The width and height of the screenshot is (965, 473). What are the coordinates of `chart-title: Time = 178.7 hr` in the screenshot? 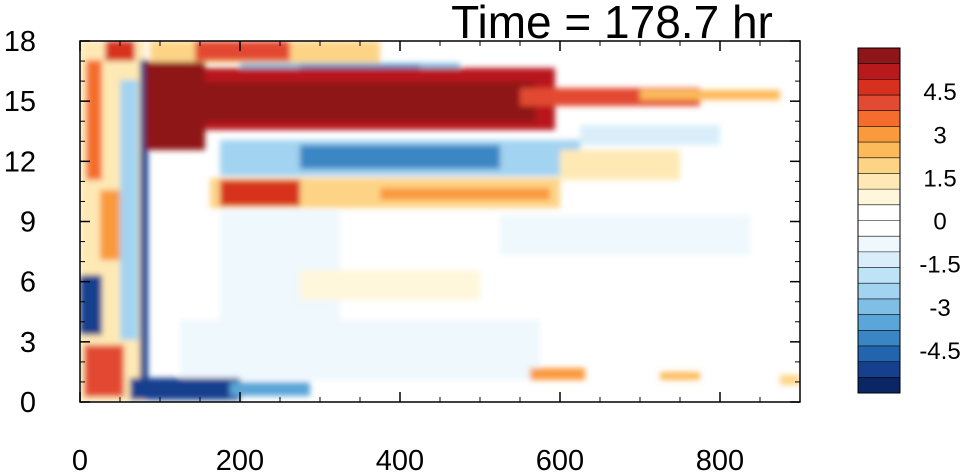 It's located at (612, 24).